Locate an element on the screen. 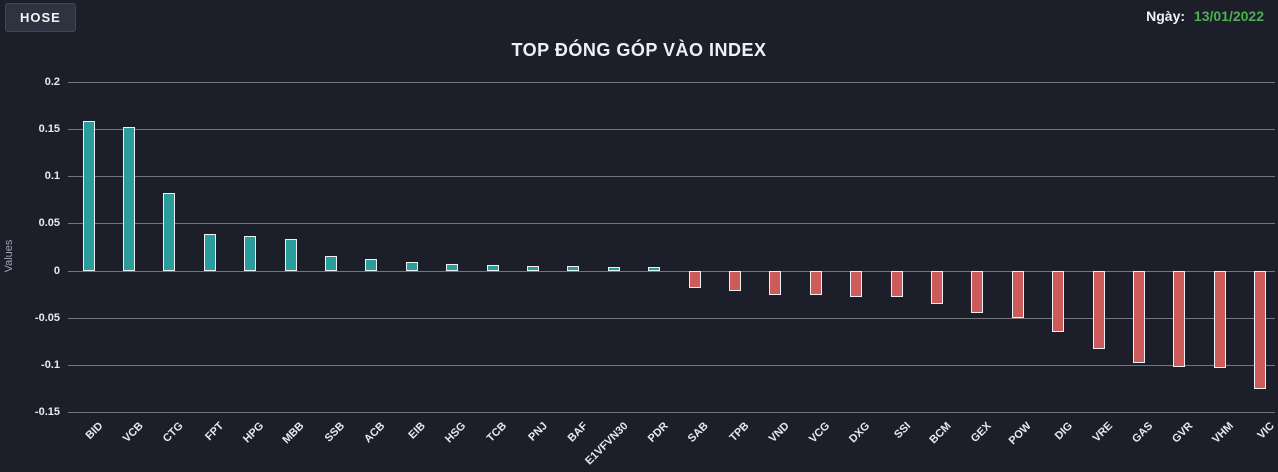 Image resolution: width=1278 pixels, height=472 pixels. x-tick-label-hsg: HSG is located at coordinates (456, 433).